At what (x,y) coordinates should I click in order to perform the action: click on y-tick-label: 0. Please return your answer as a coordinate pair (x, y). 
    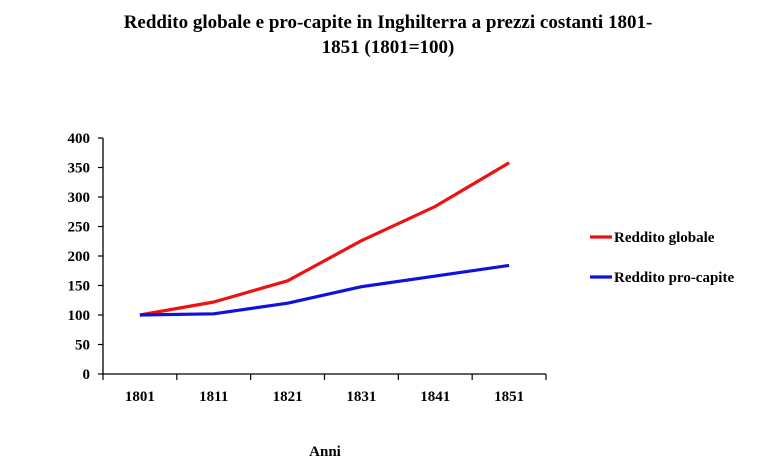
    Looking at the image, I should click on (87, 375).